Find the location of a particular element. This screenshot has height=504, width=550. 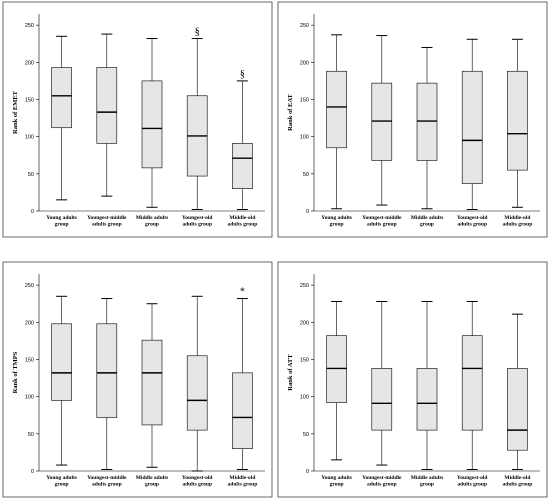

annotation: * is located at coordinates (242, 292).